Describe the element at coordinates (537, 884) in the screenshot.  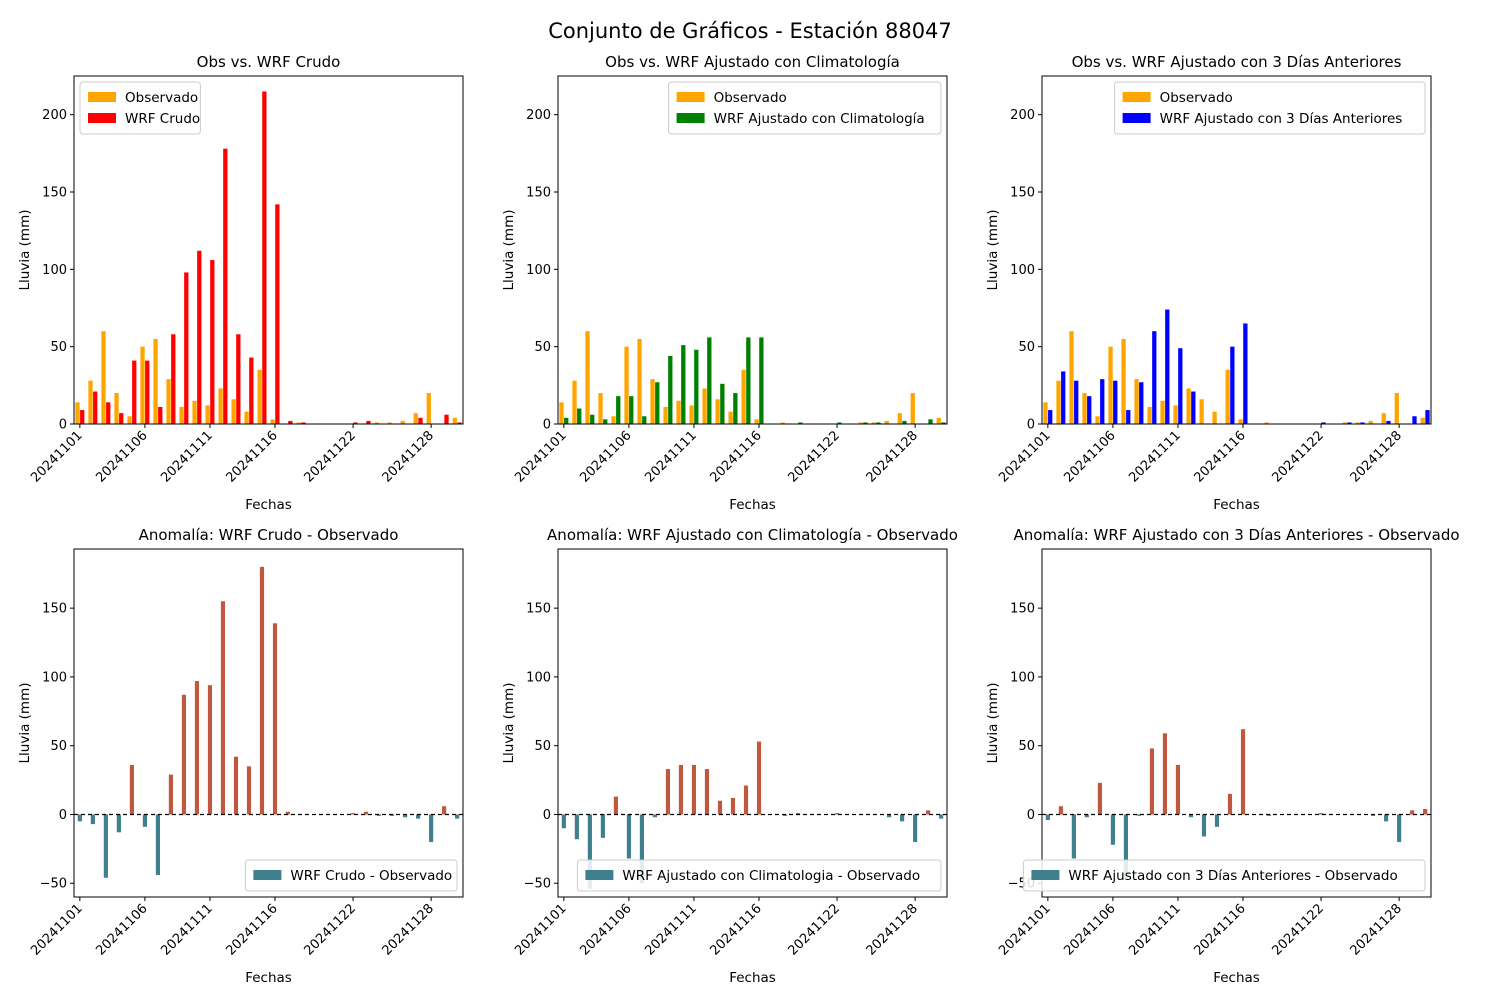
I see `y-tick-label: −50` at that location.